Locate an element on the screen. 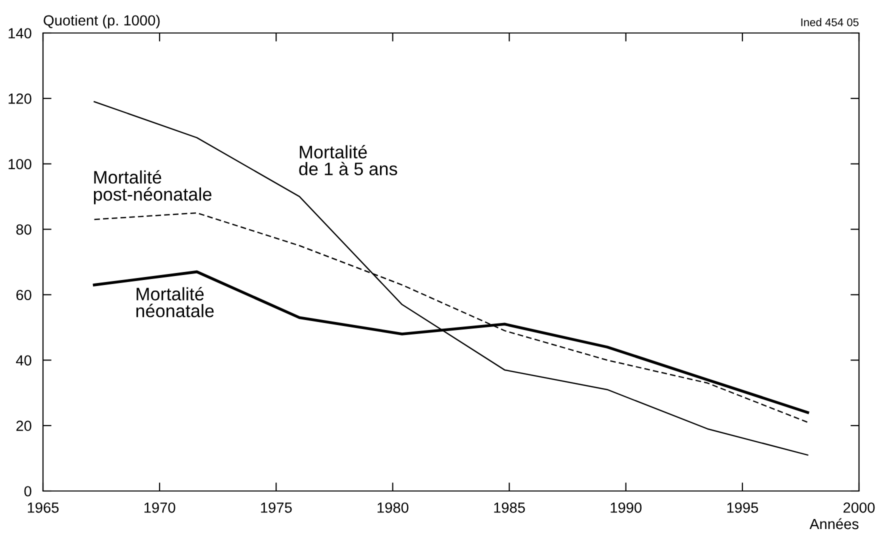 This screenshot has width=880, height=540. y-tick-label: 140 is located at coordinates (20, 33).